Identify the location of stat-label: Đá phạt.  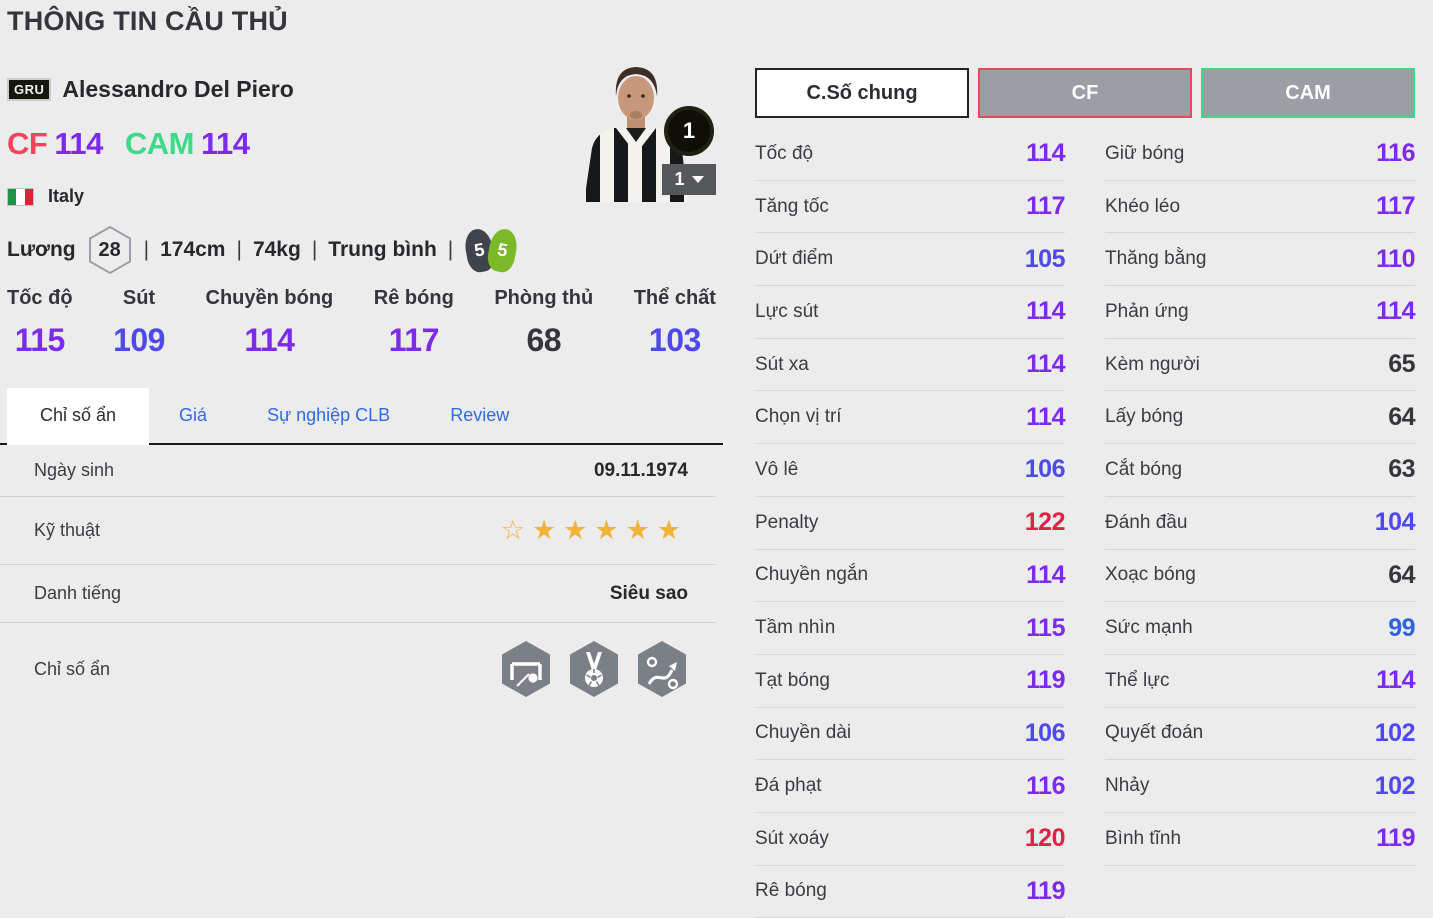
(788, 786).